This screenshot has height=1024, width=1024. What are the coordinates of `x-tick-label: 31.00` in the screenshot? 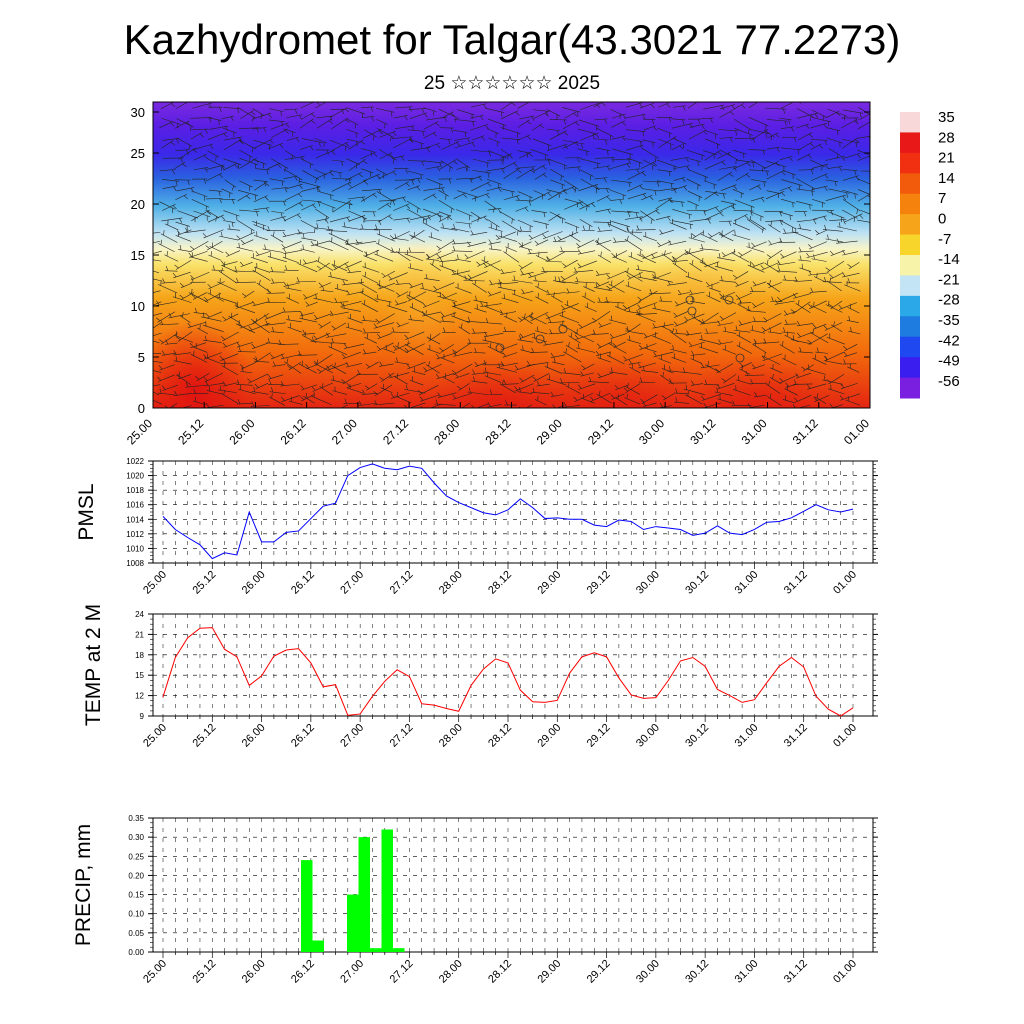 It's located at (747, 583).